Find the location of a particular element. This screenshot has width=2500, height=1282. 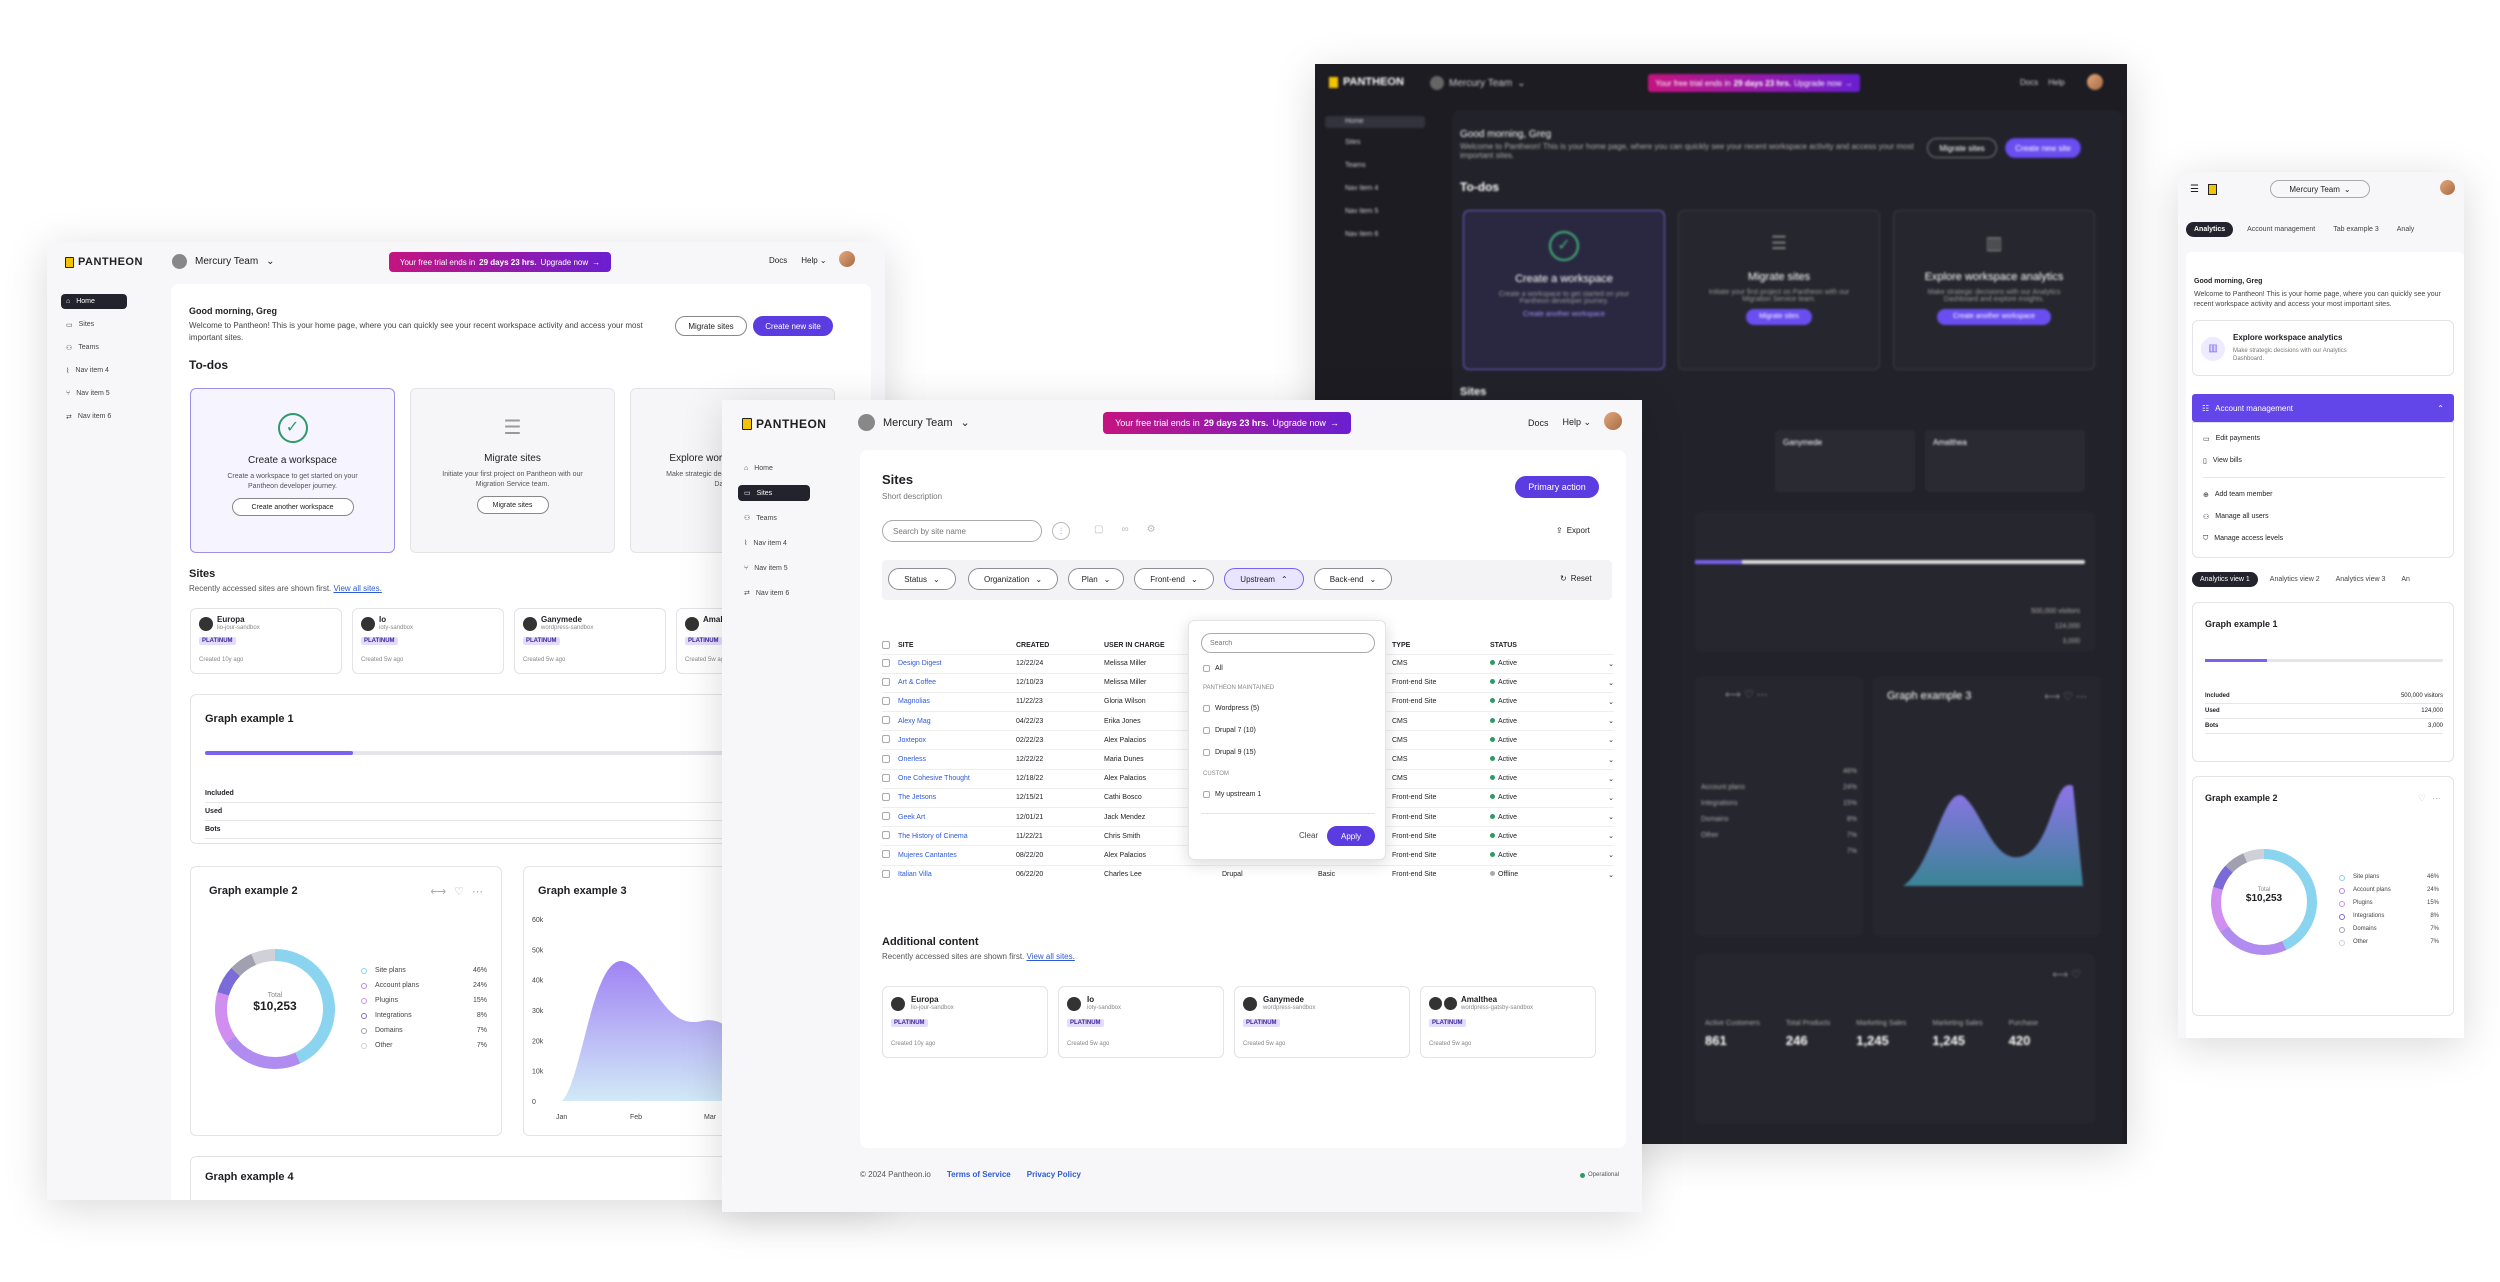

create-another-workspace-button: Create another workspace is located at coordinates (292, 507).